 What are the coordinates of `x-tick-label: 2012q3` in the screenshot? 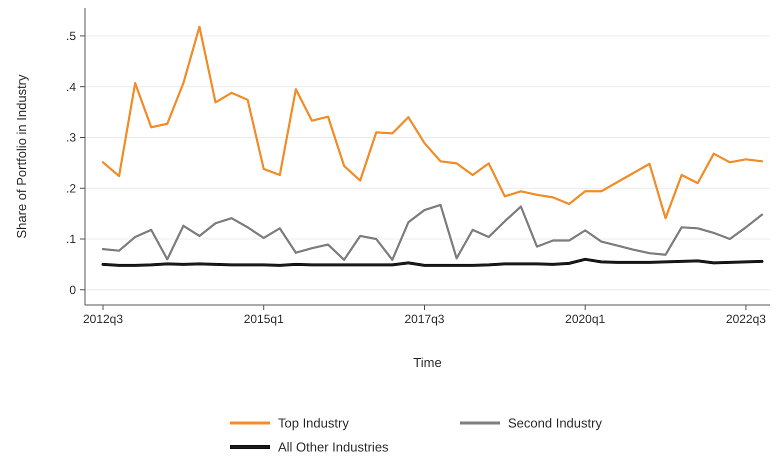 It's located at (103, 319).